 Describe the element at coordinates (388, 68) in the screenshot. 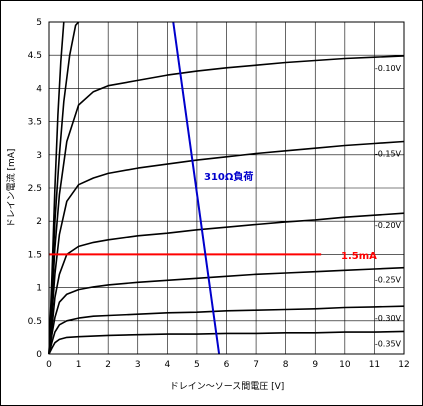

I see `curve-label: -0.10V` at that location.